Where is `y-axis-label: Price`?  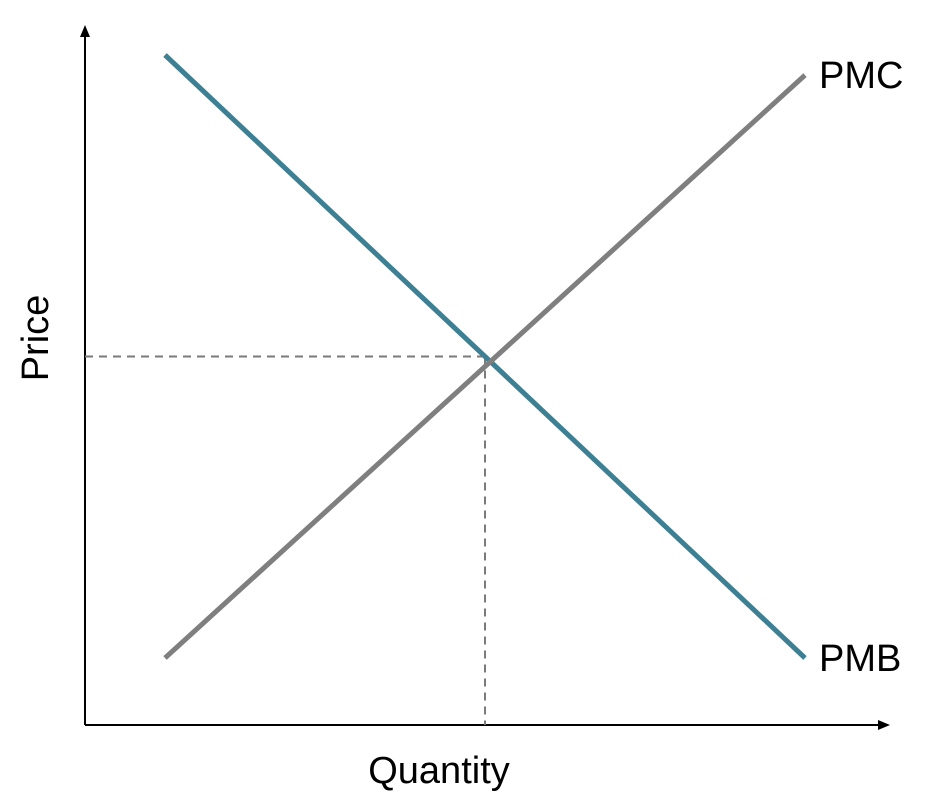 y-axis-label: Price is located at coordinates (36, 338).